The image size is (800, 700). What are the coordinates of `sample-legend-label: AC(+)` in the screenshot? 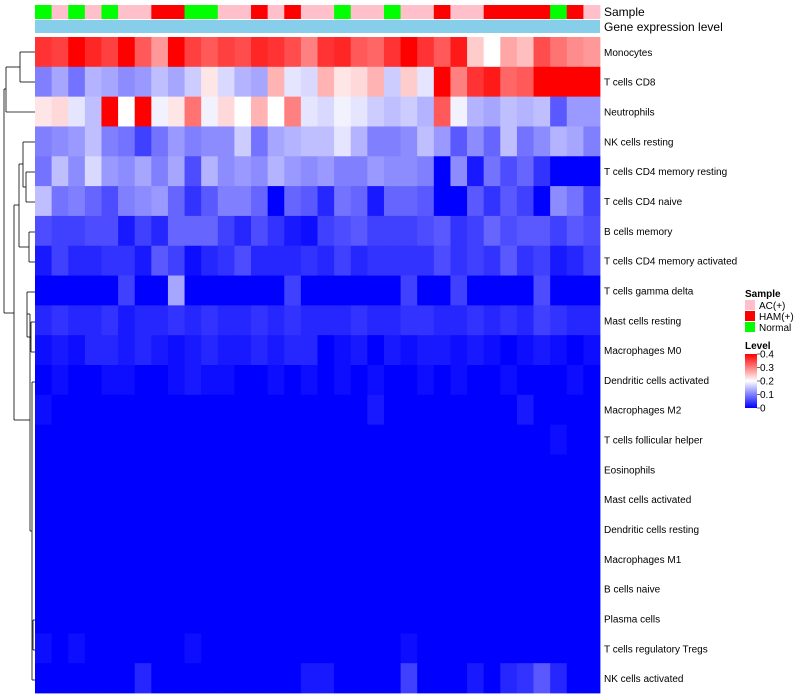 It's located at (772, 306).